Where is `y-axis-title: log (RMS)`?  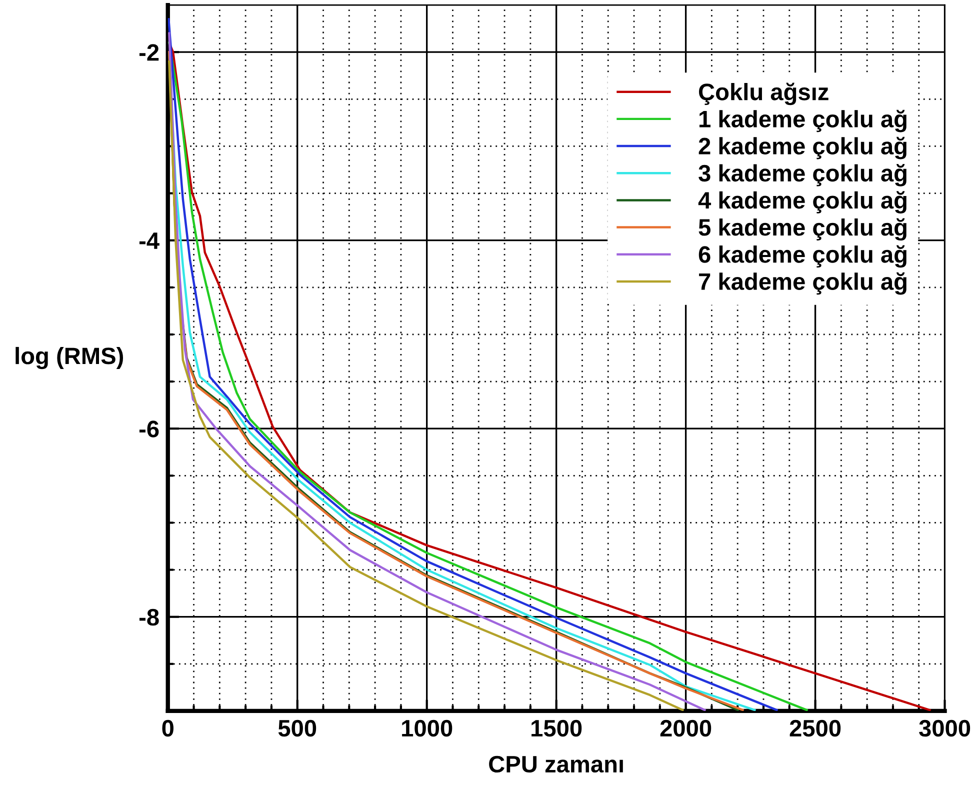
y-axis-title: log (RMS) is located at coordinates (70, 358).